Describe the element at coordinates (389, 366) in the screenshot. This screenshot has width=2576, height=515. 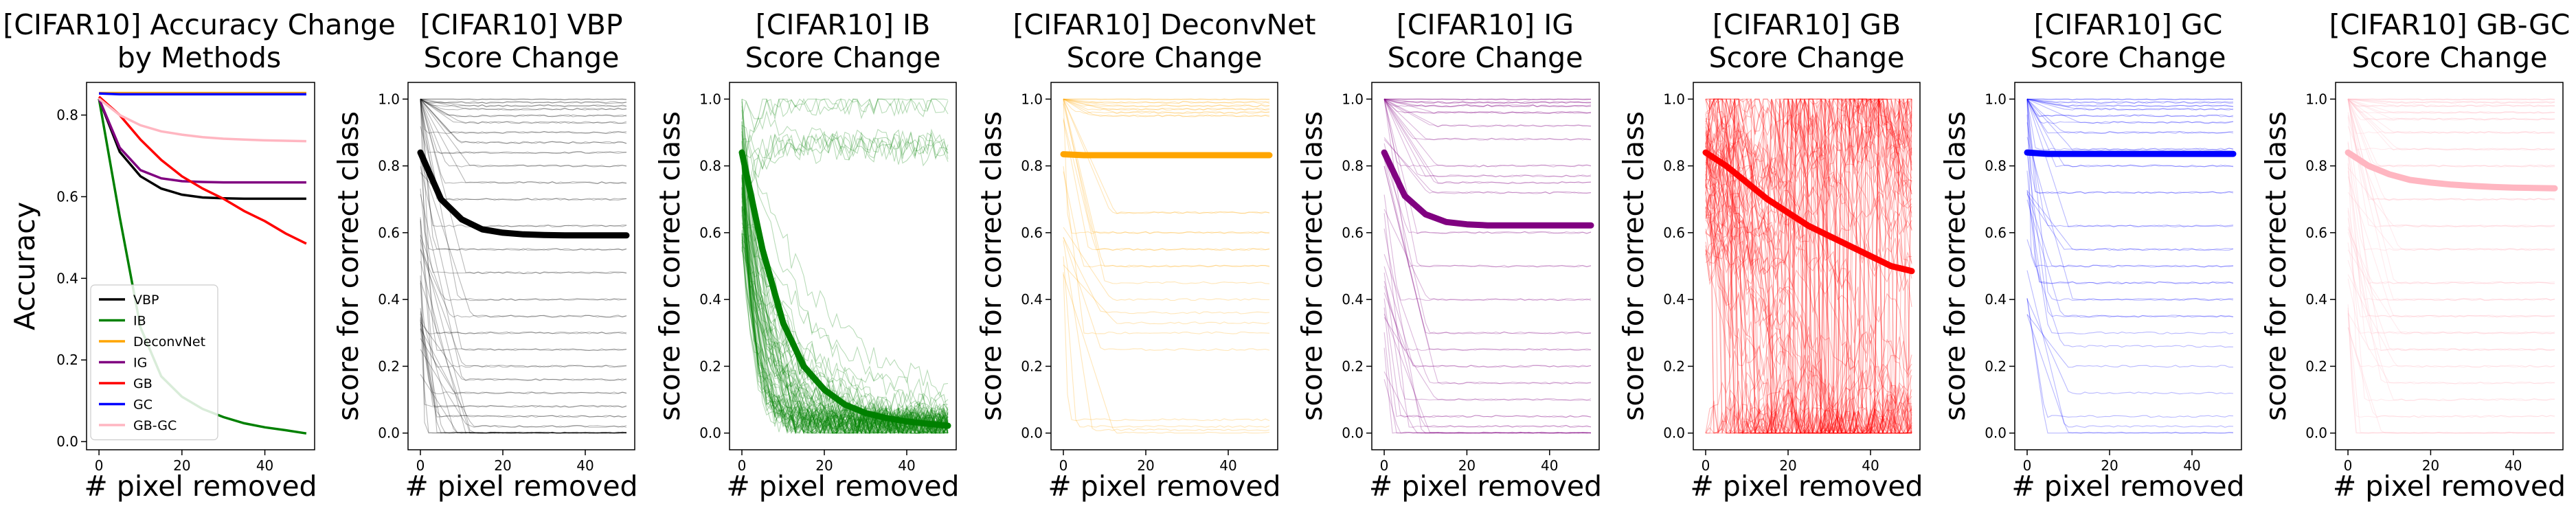
I see `y-tick-label: 0.2` at that location.